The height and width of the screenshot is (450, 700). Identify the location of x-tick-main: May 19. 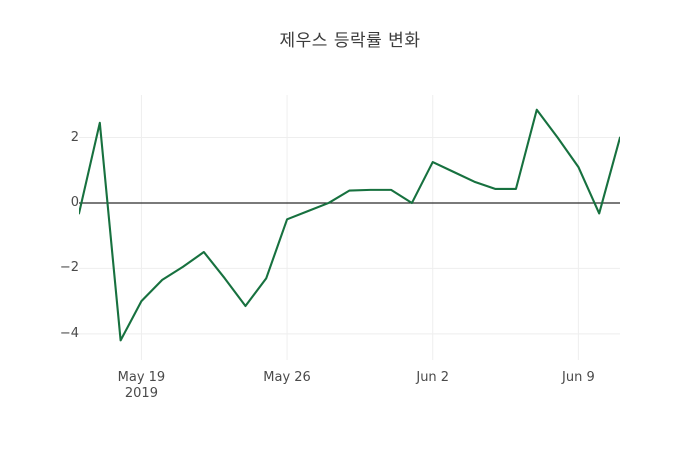
(141, 377).